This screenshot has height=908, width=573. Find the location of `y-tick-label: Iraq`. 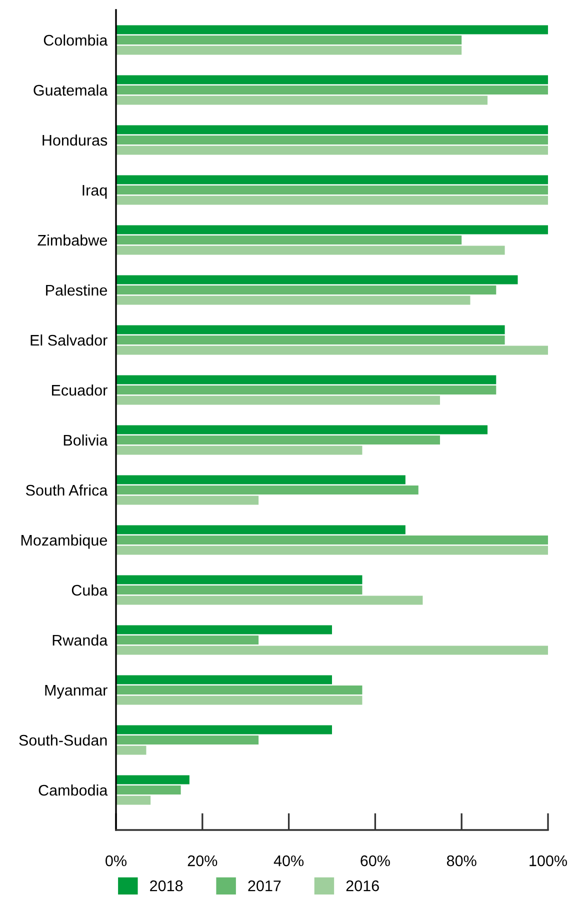

y-tick-label: Iraq is located at coordinates (94, 192).